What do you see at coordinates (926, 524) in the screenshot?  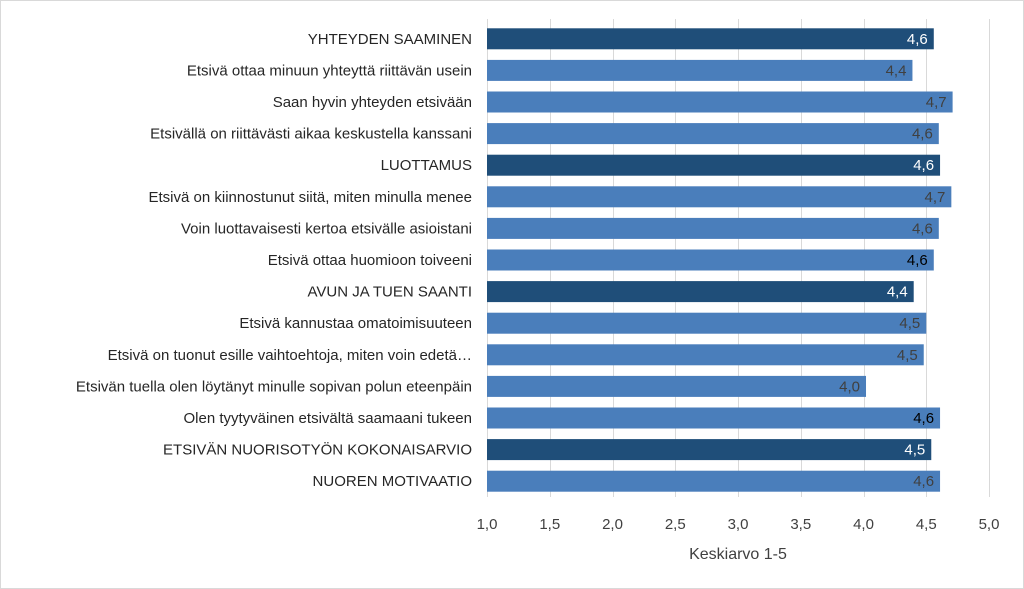 I see `x-tick-label: 4,5` at bounding box center [926, 524].